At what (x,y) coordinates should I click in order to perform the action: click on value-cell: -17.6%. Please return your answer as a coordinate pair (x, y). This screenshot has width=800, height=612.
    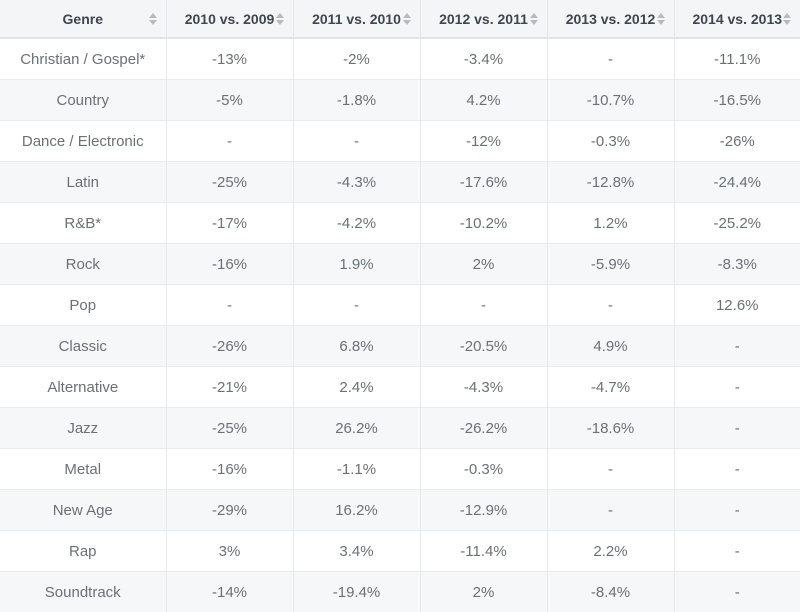
    Looking at the image, I should click on (483, 182).